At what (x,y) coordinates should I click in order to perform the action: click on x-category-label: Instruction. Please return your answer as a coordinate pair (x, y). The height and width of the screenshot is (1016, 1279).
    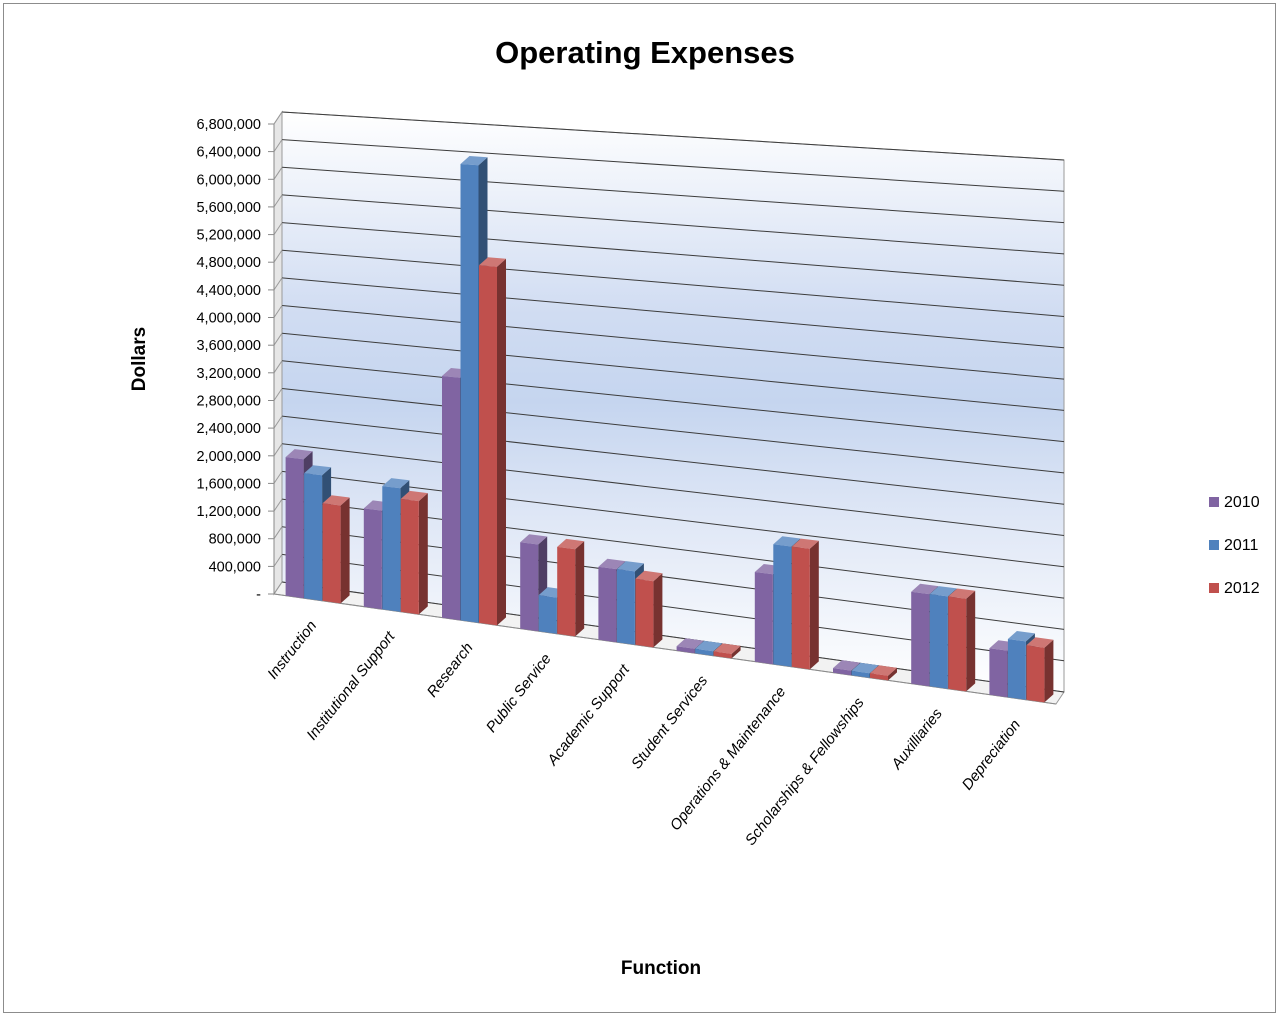
    Looking at the image, I should click on (292, 649).